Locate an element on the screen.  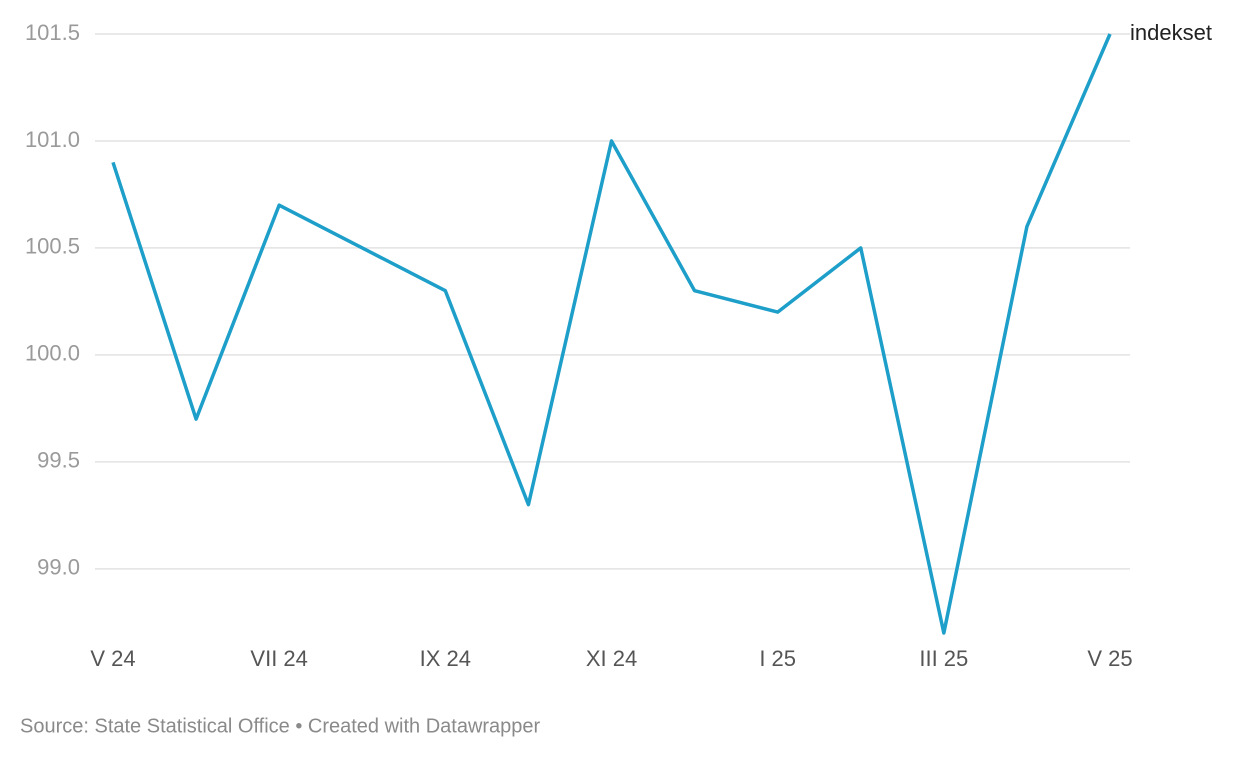
x-tick-label: VII 24 is located at coordinates (278, 658).